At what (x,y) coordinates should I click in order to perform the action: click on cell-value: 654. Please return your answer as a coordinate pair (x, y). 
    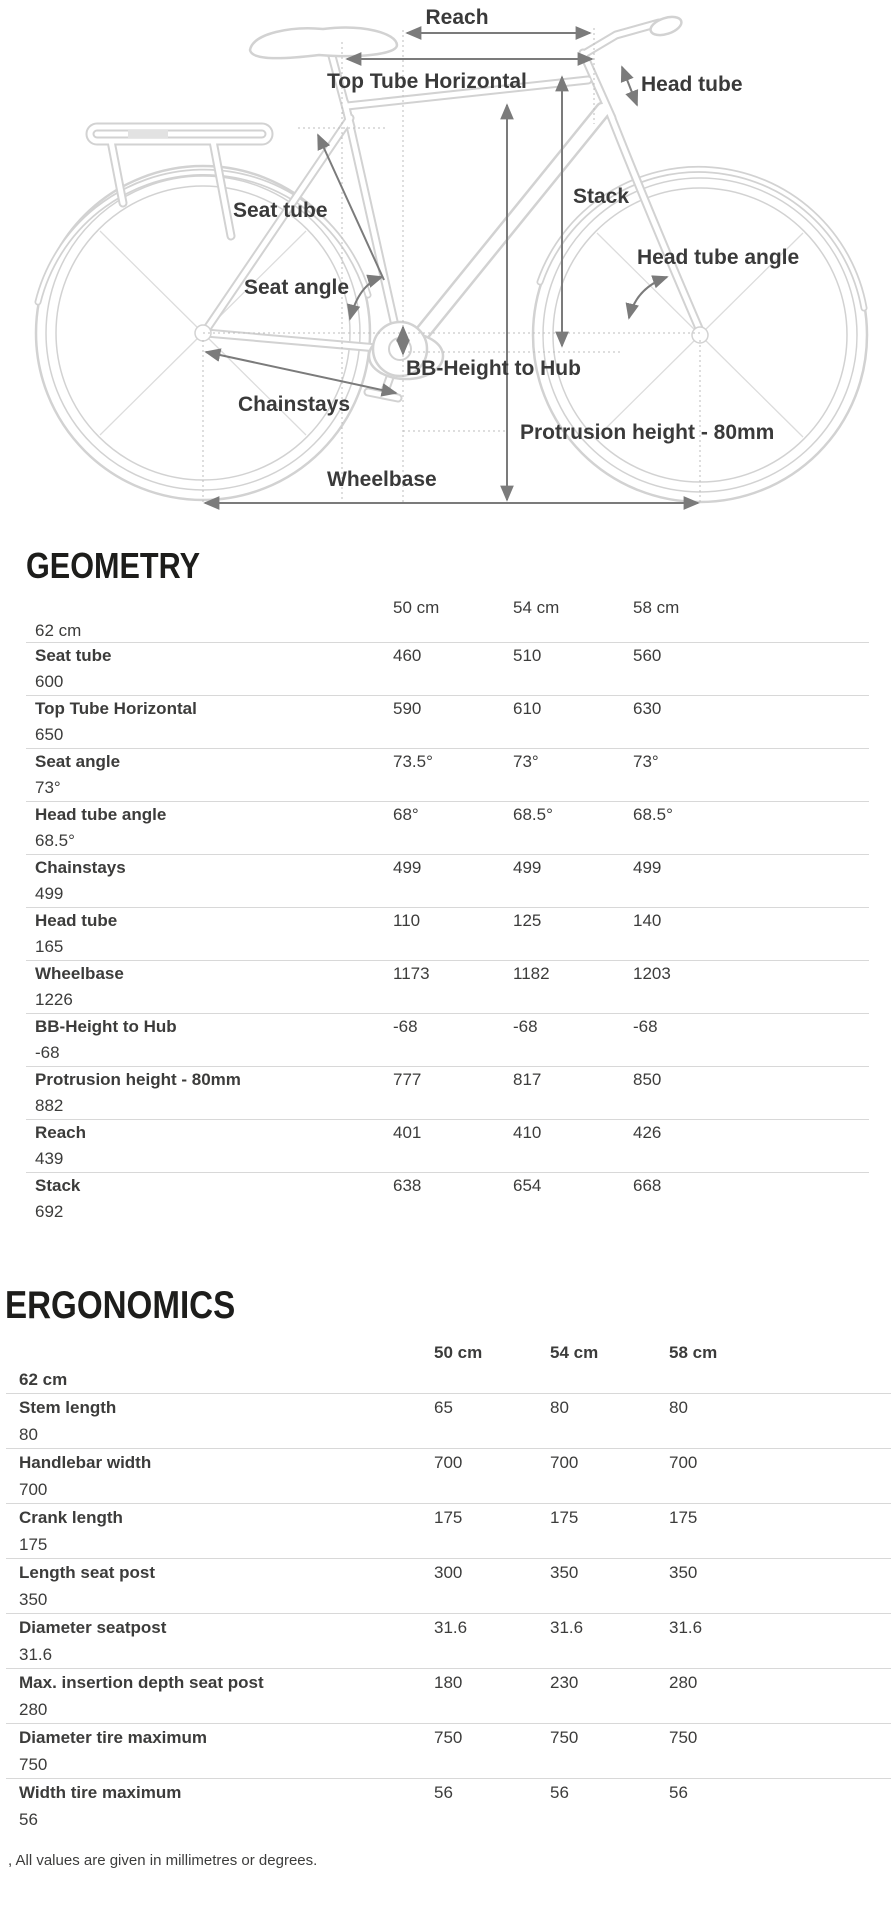
    Looking at the image, I should click on (527, 1185).